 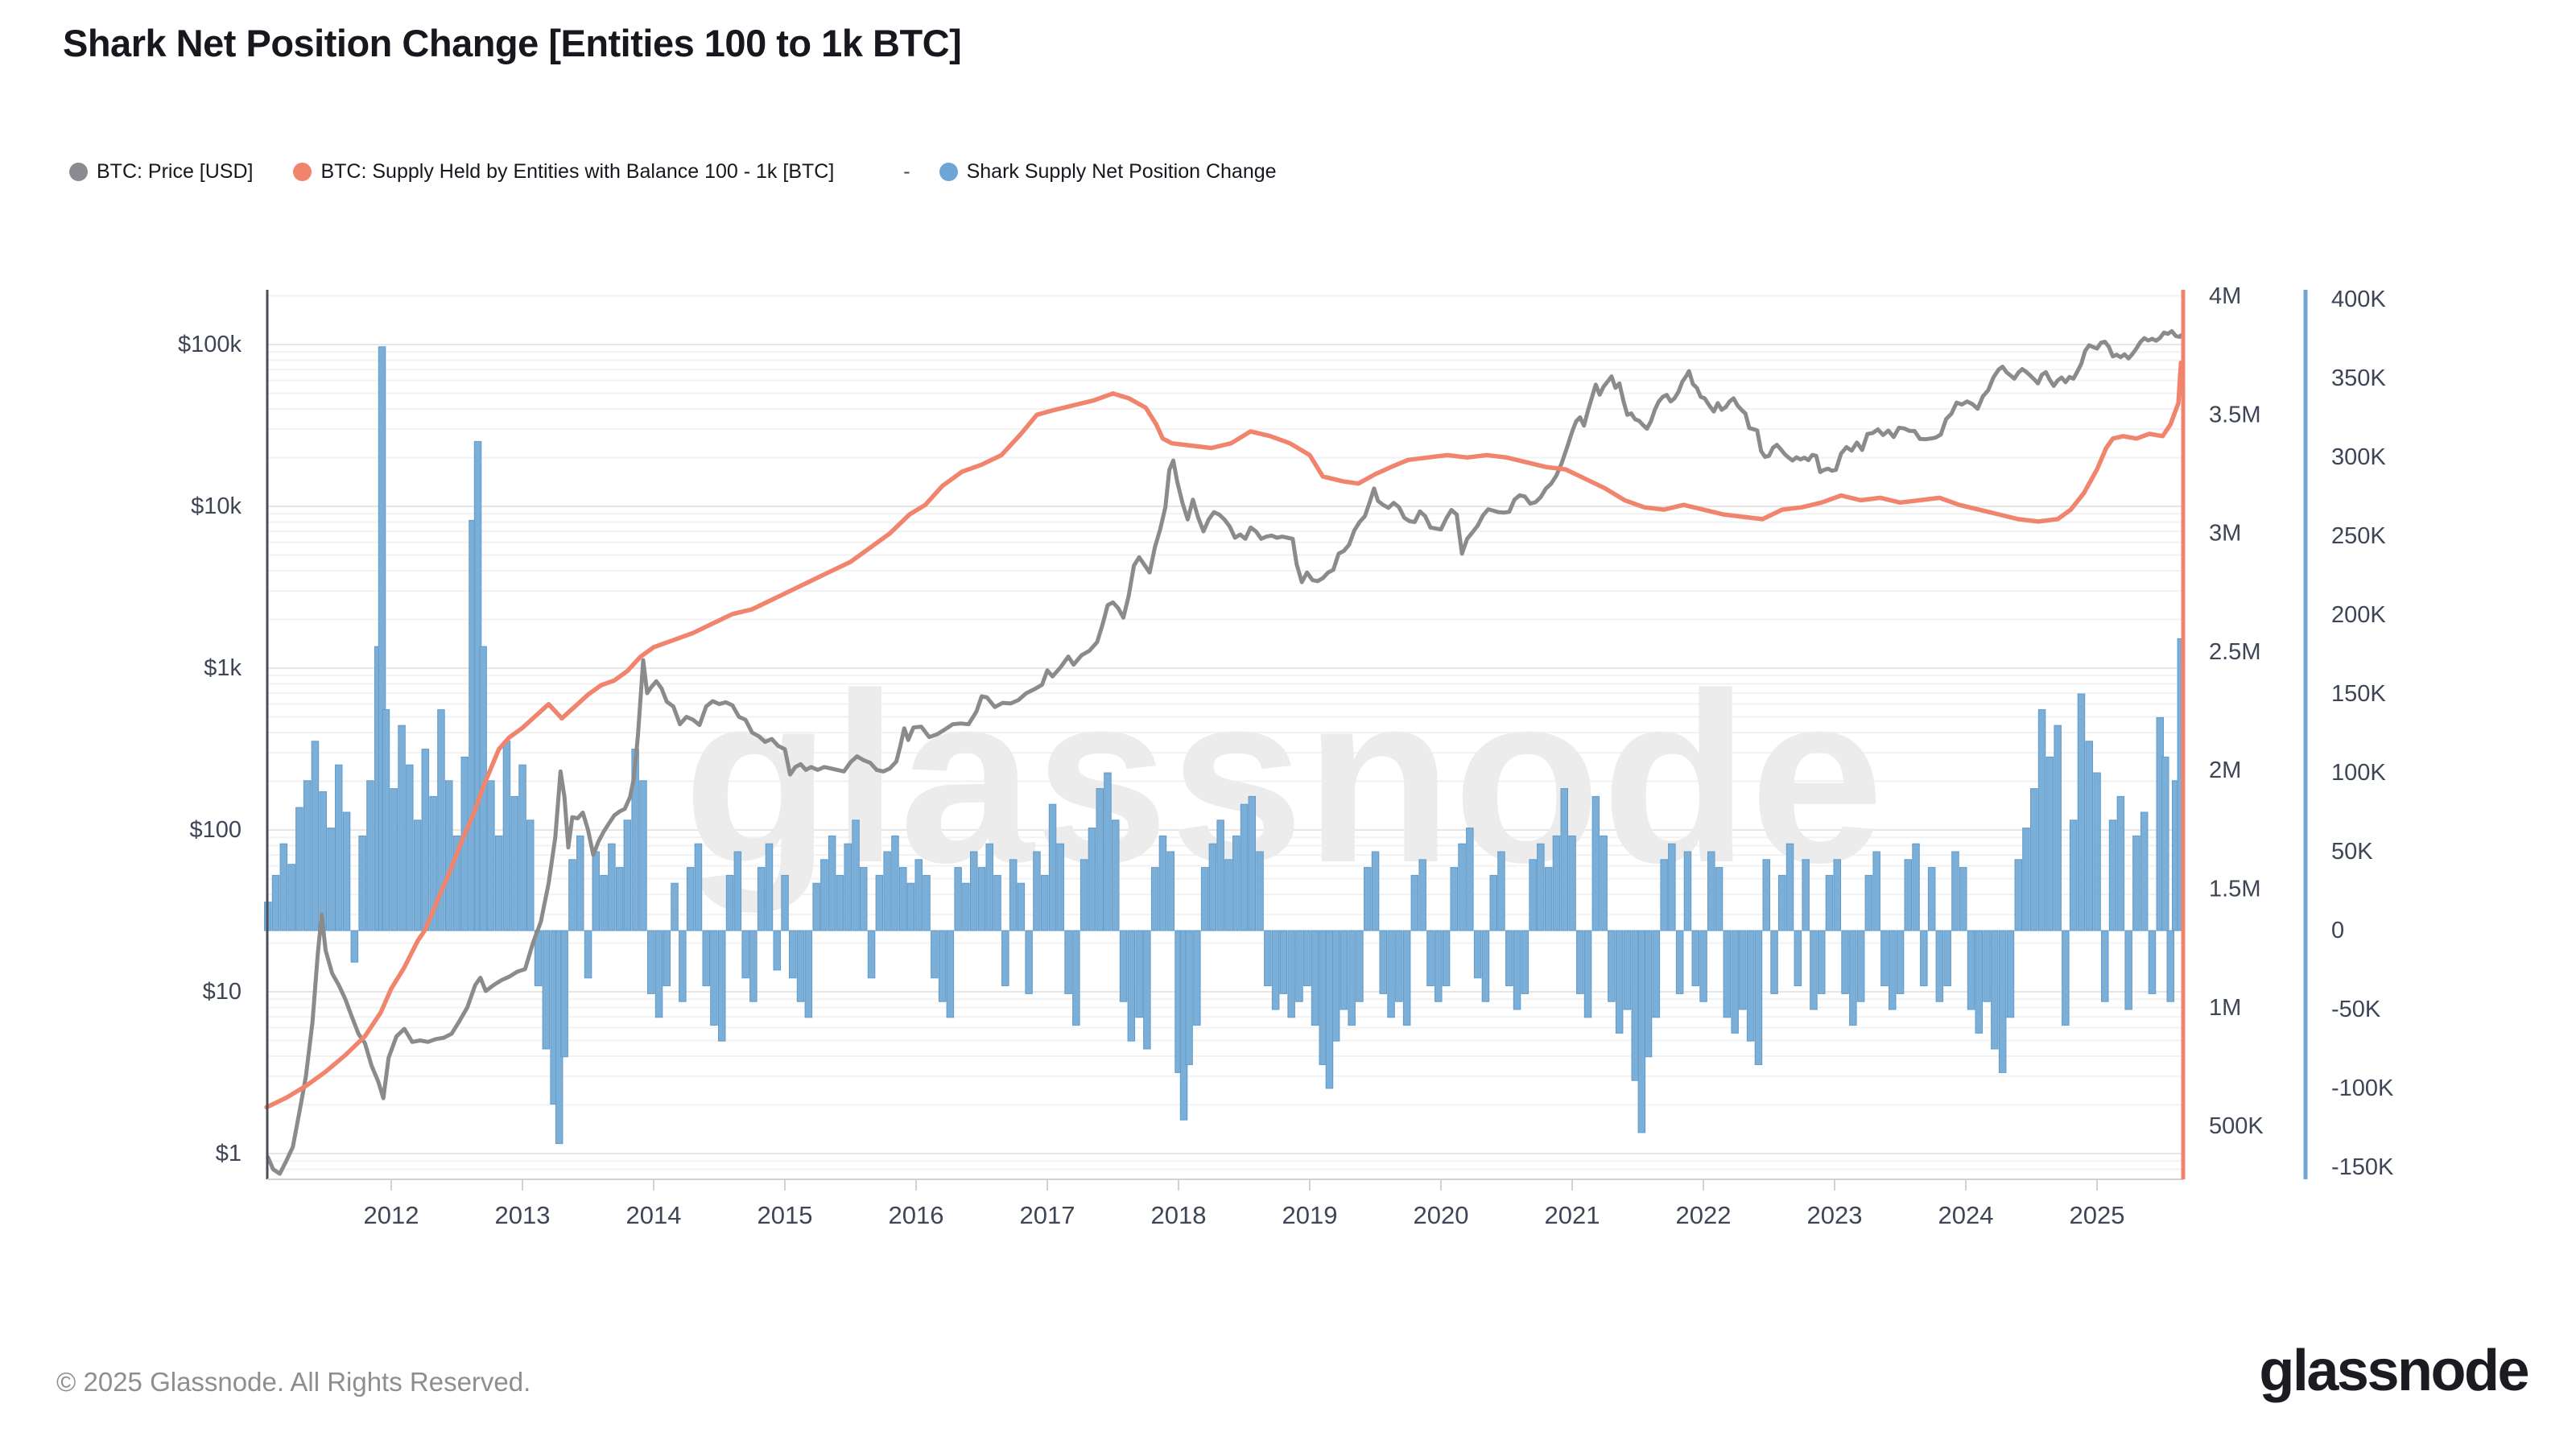 I want to click on supply-tick-label: 1M, so click(x=2225, y=1008).